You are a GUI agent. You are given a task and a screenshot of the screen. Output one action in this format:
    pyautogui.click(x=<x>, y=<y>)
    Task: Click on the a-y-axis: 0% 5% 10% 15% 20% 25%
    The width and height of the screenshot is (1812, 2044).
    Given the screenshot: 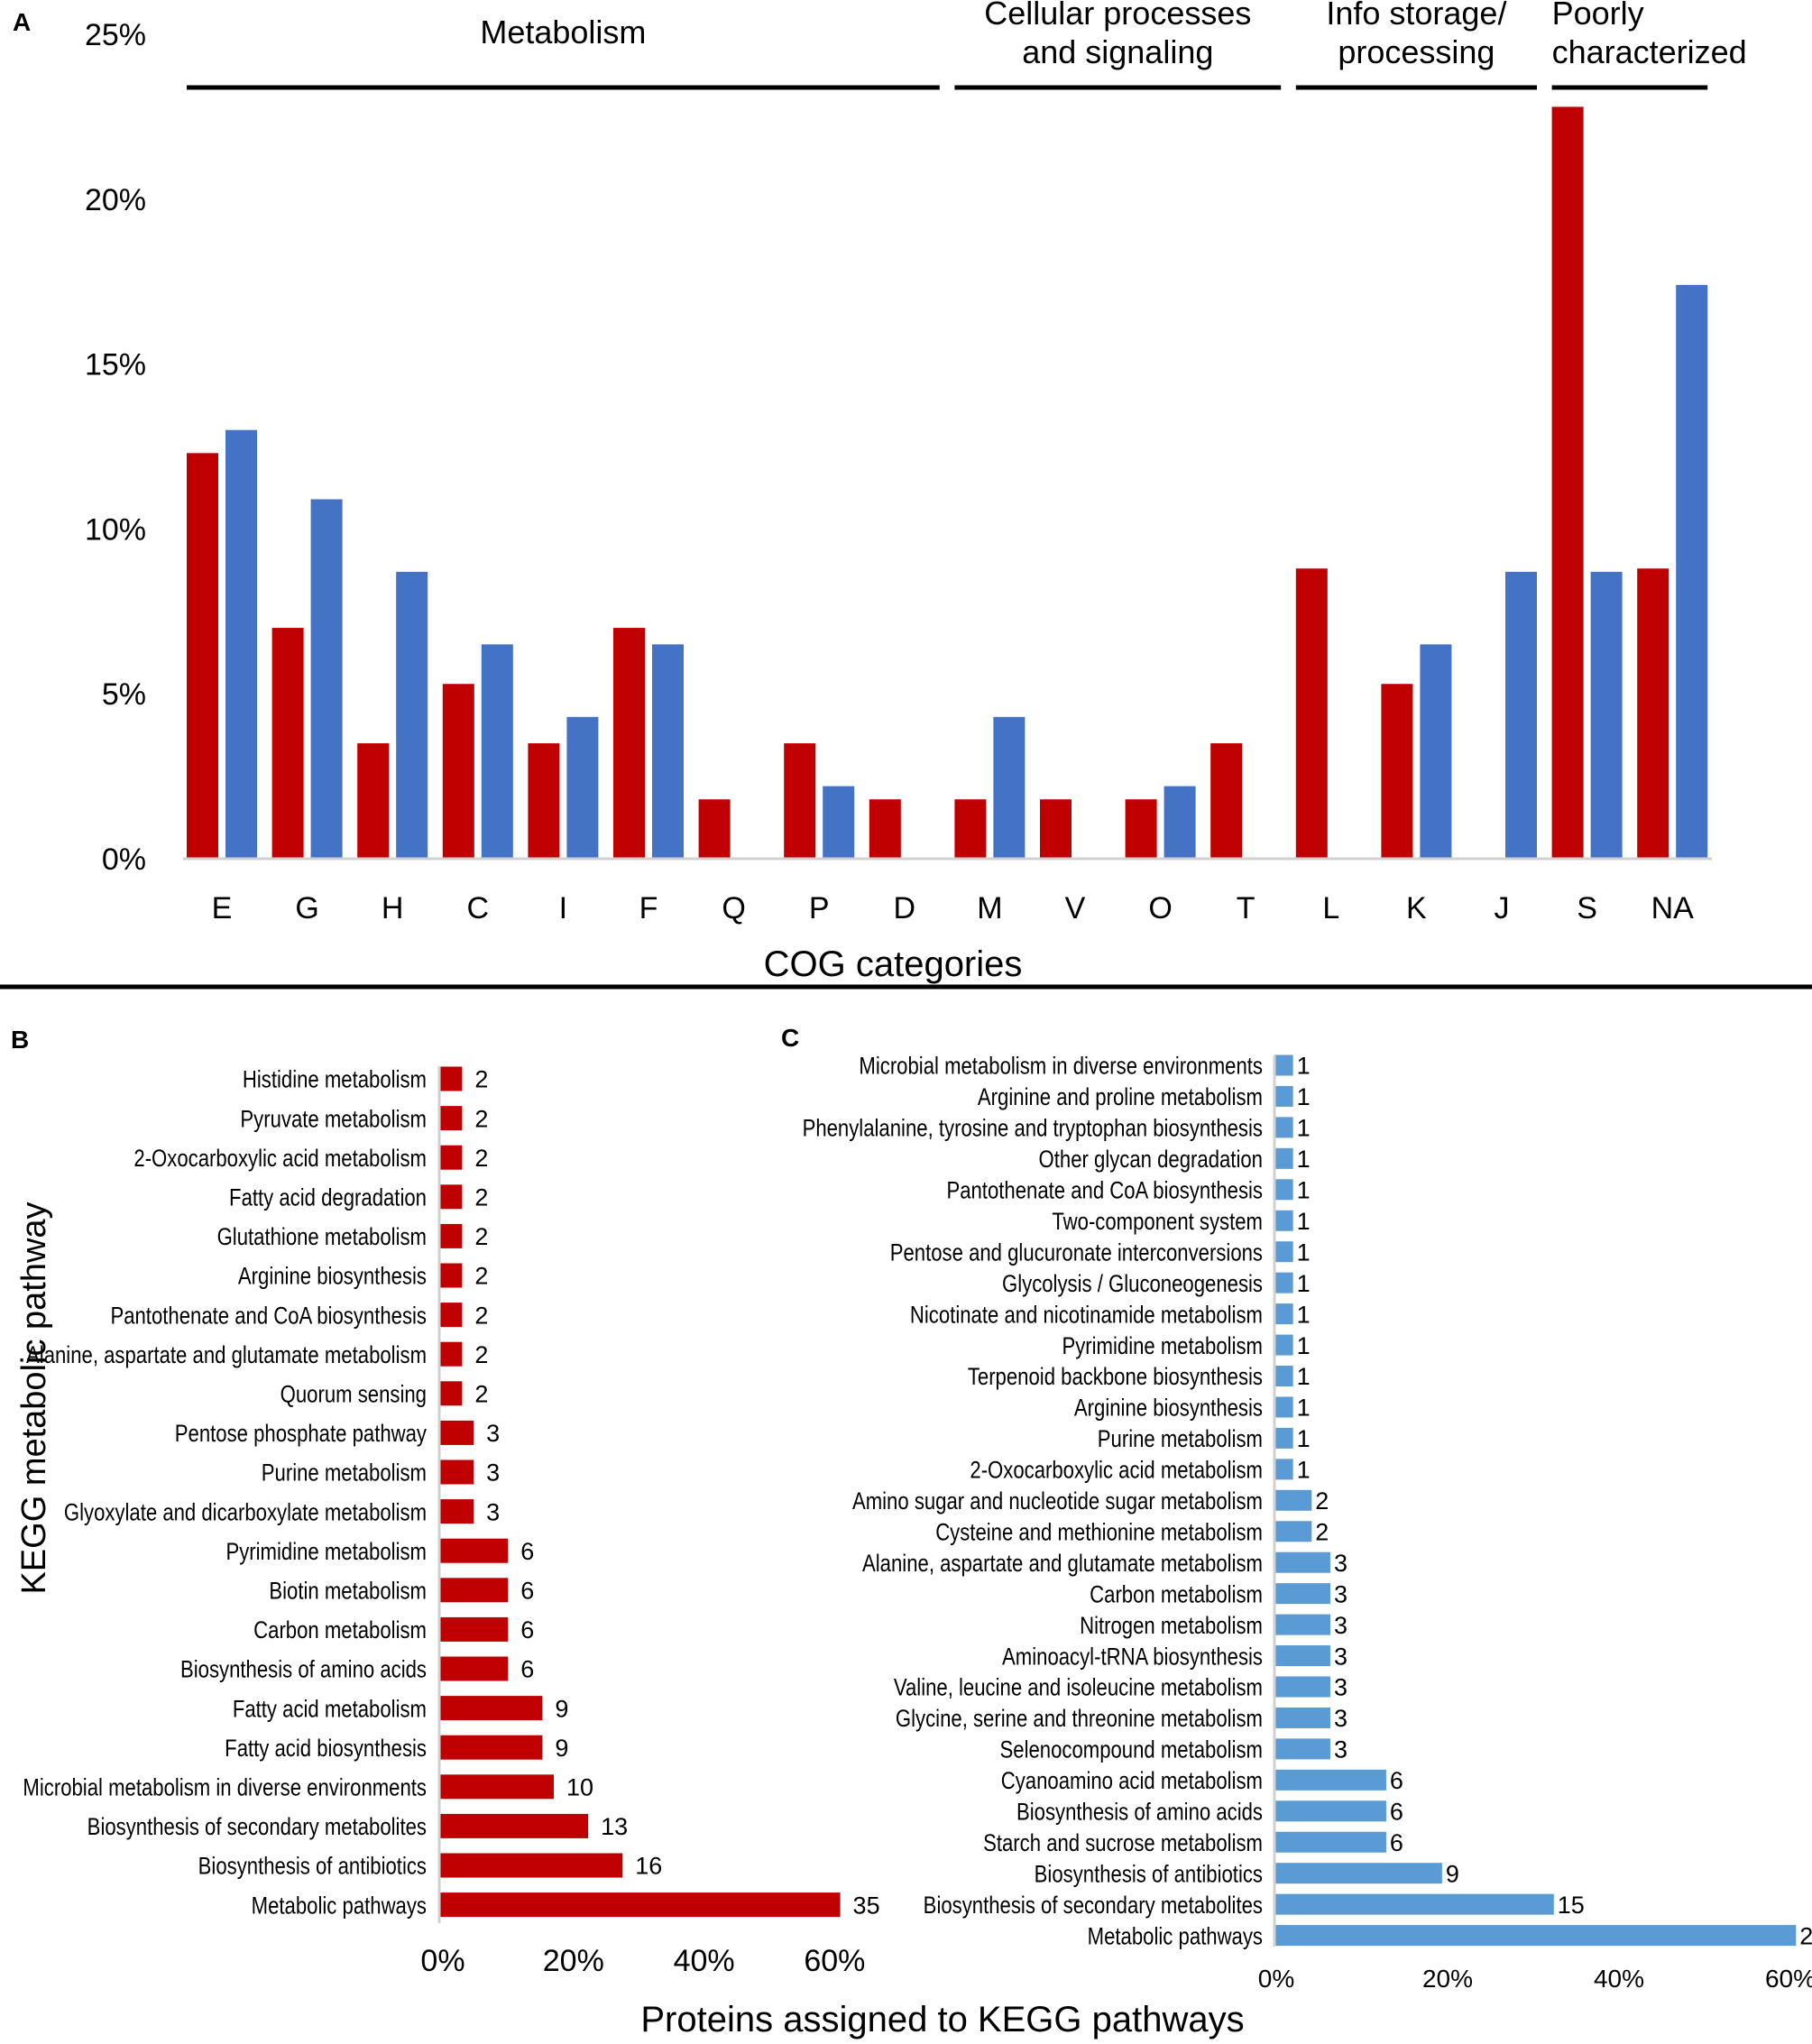 What is the action you would take?
    pyautogui.click(x=115, y=448)
    